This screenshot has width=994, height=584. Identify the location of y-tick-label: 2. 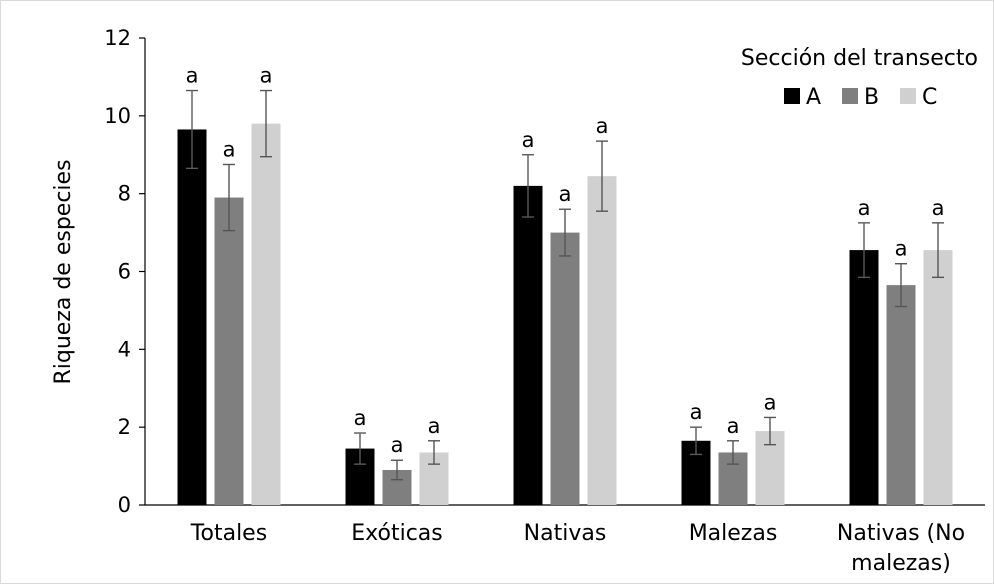
(124, 427).